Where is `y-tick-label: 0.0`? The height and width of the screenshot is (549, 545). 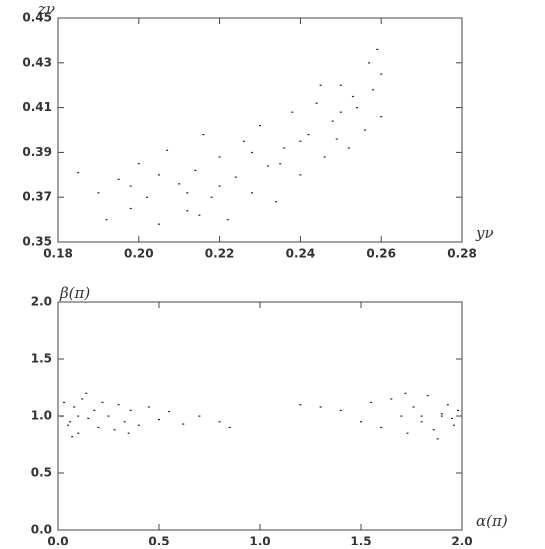
y-tick-label: 0.0 is located at coordinates (41, 530).